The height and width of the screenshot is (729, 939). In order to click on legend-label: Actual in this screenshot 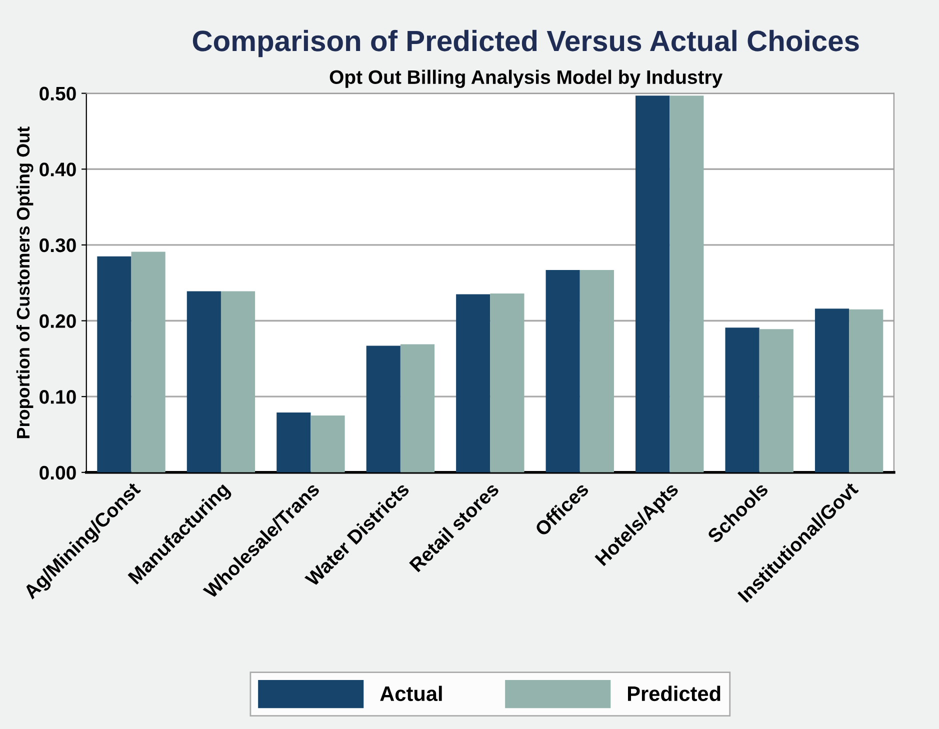, I will do `click(411, 694)`.